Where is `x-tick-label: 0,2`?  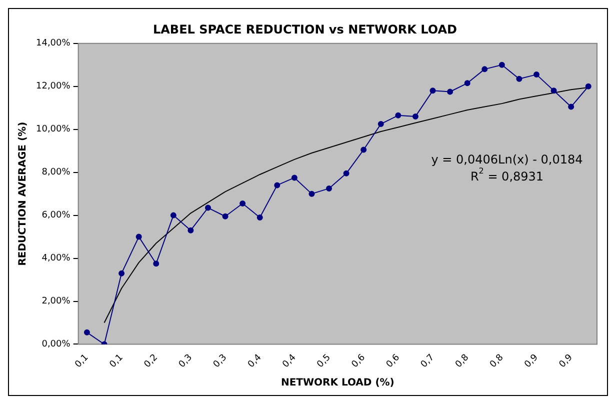
x-tick-label: 0,2 is located at coordinates (151, 361).